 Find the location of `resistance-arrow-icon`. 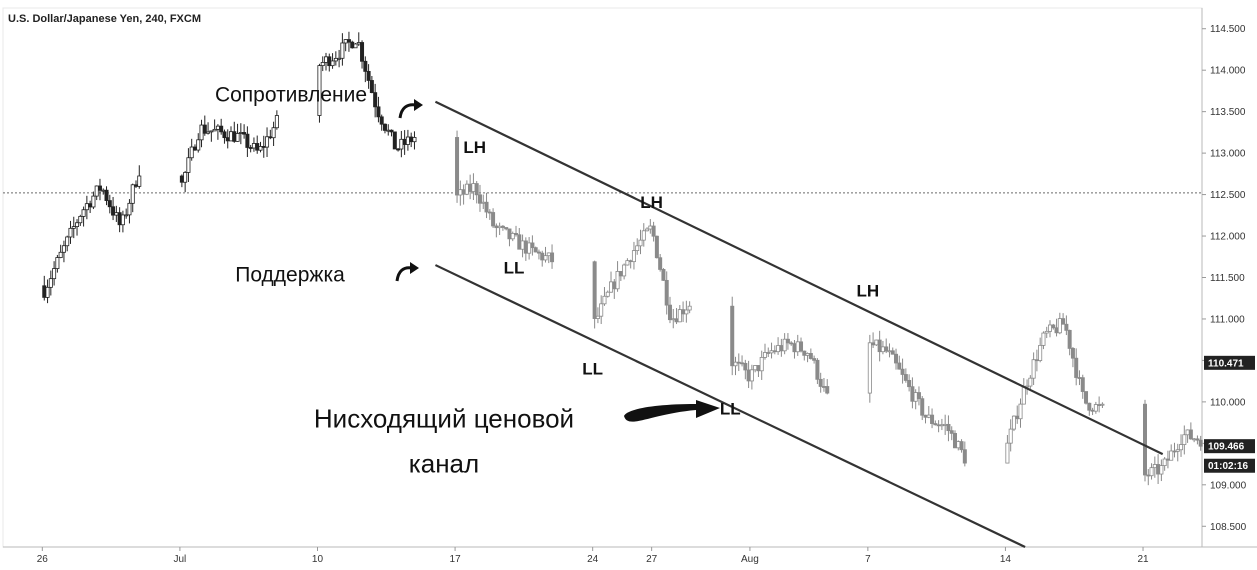

resistance-arrow-icon is located at coordinates (407, 111).